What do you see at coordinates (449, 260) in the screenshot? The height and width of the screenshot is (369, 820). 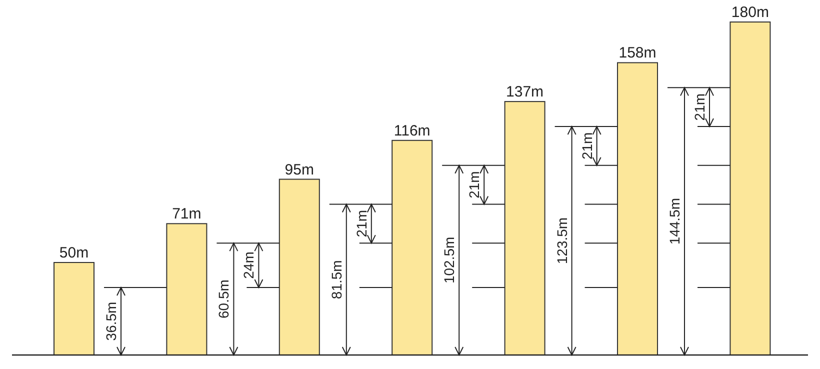 I see `annotation: 102.5m` at bounding box center [449, 260].